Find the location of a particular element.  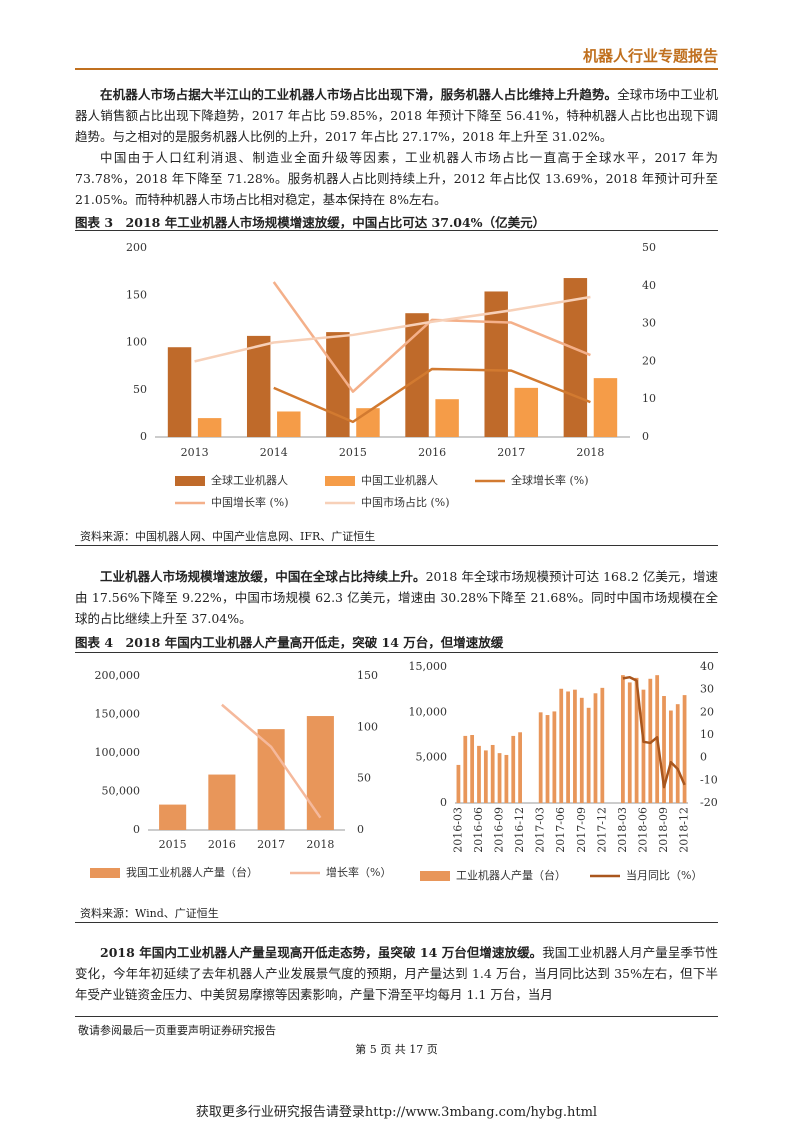

x-tick-label: 2017-06 is located at coordinates (560, 830).